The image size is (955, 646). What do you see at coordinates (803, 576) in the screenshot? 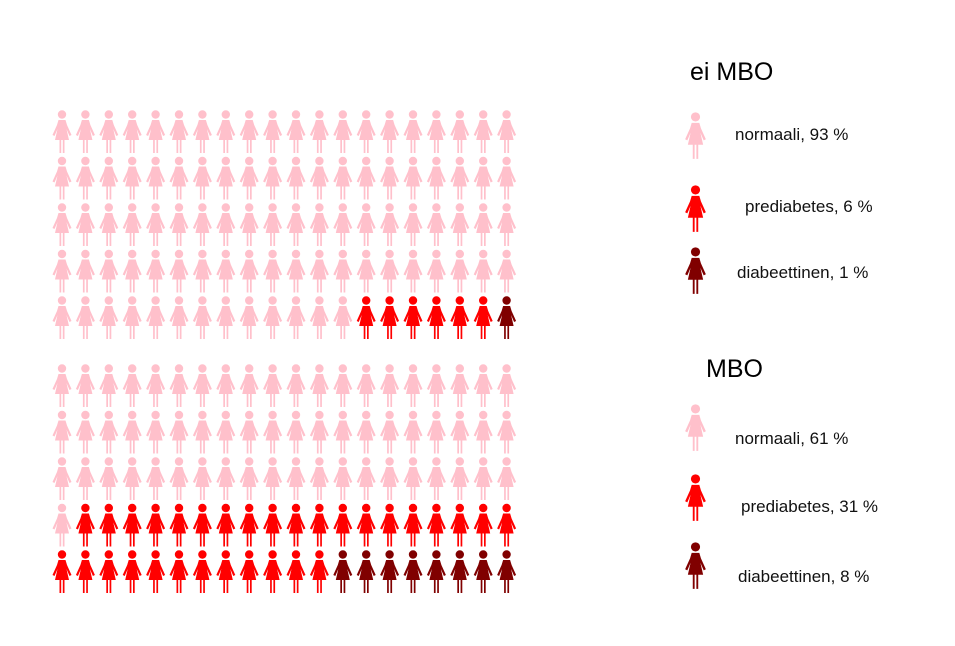
I see `legend-label-diabeettinen: diabeettinen, 8 %` at bounding box center [803, 576].